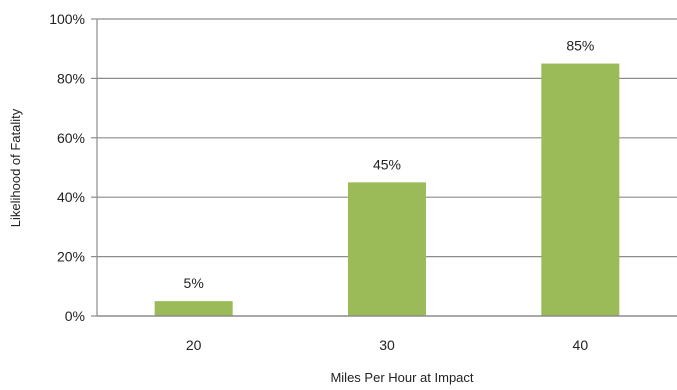 The width and height of the screenshot is (677, 390). I want to click on y-tick-label: 100%, so click(67, 19).